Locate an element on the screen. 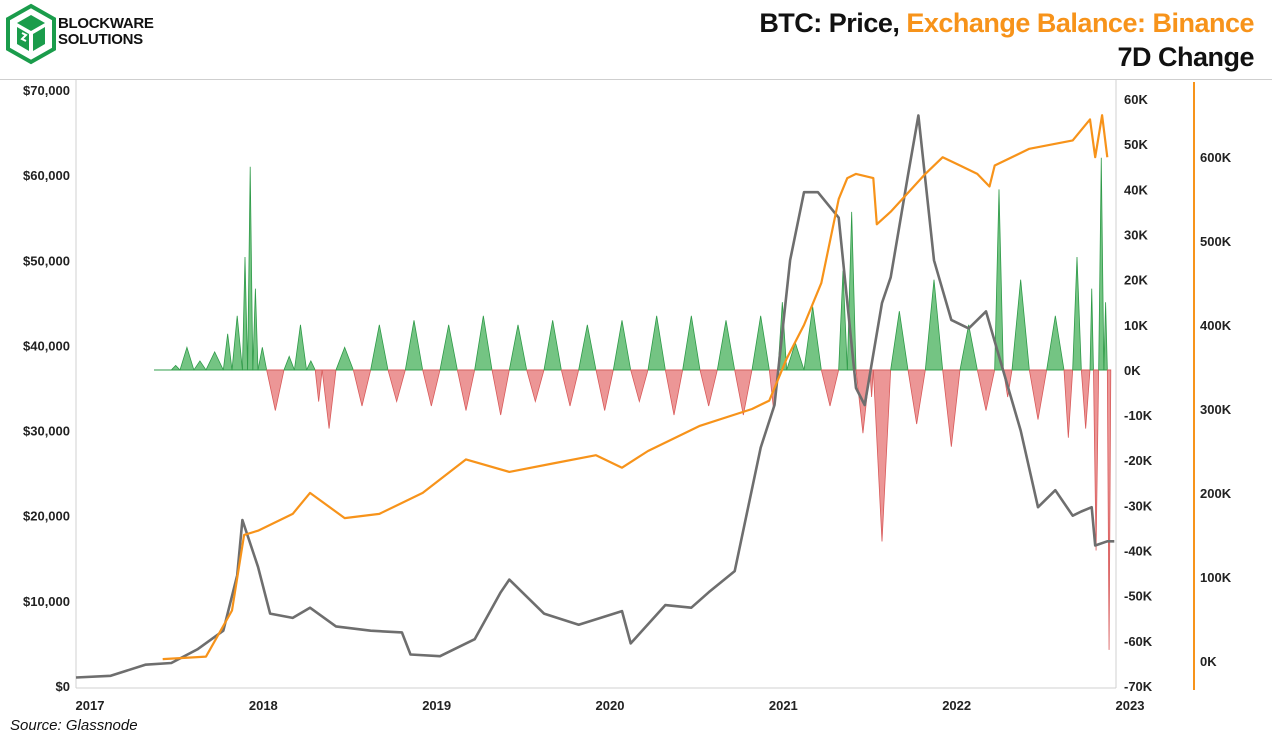  x-tick-label: 2022 is located at coordinates (956, 705).